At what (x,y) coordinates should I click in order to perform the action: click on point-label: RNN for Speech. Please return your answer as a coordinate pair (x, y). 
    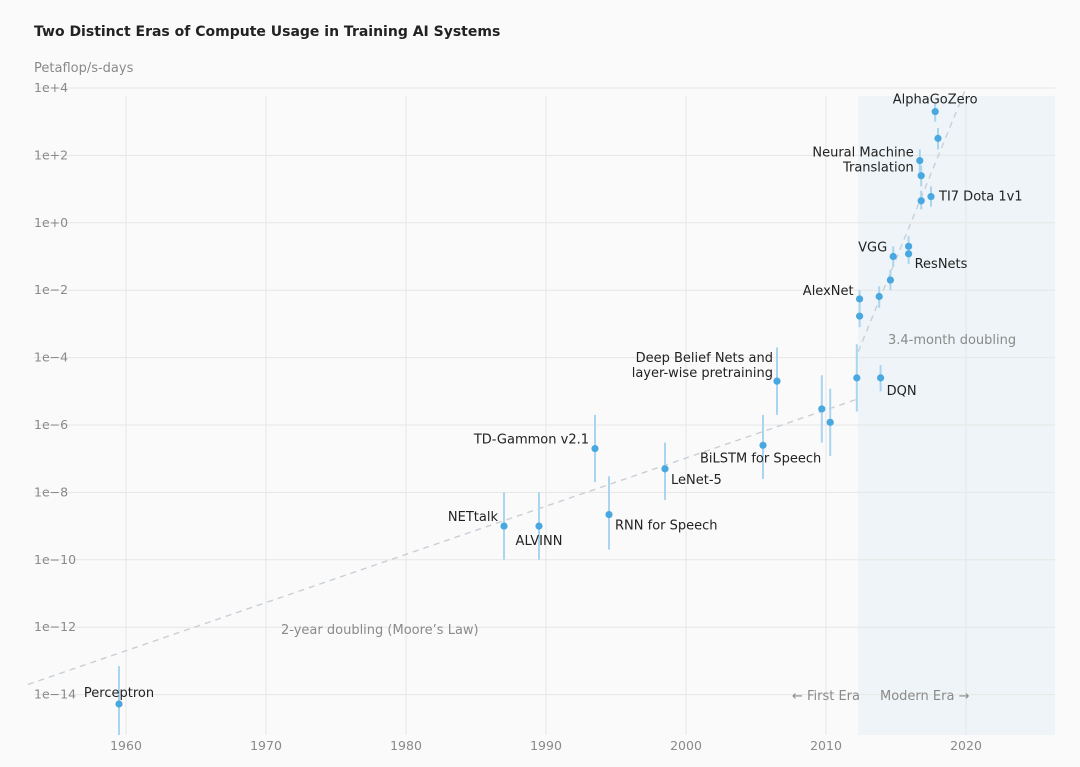
    Looking at the image, I should click on (666, 526).